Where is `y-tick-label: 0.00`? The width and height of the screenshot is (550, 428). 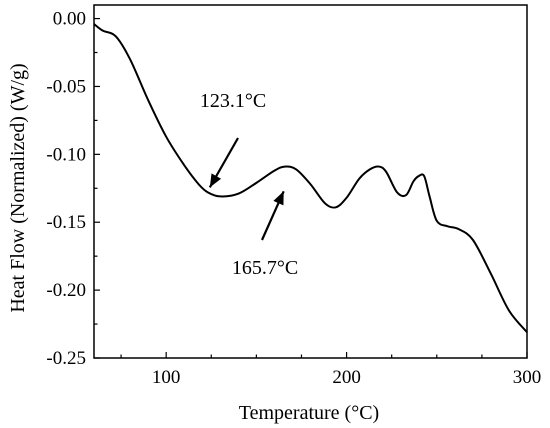 y-tick-label: 0.00 is located at coordinates (69, 19).